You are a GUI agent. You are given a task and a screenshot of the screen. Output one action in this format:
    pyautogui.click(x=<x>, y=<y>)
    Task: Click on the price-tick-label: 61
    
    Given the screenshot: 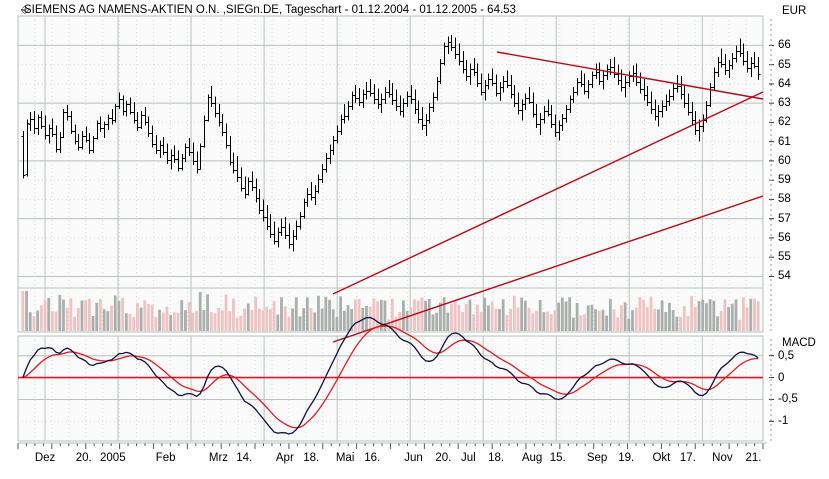 What is the action you would take?
    pyautogui.click(x=784, y=141)
    